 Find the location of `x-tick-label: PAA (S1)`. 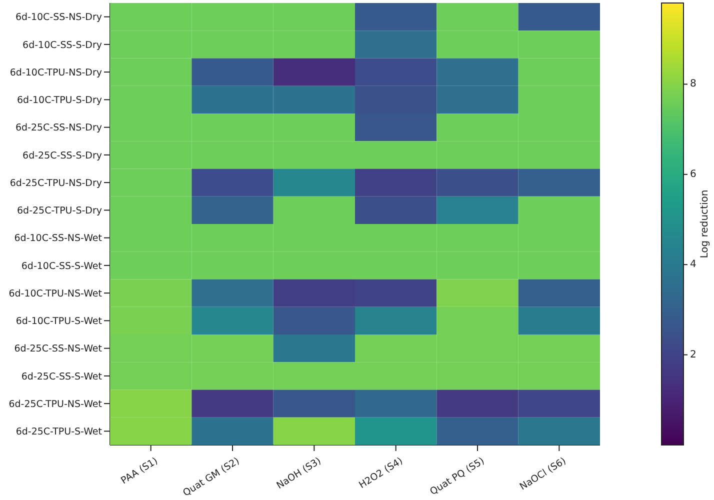

x-tick-label: PAA (S1) is located at coordinates (139, 471).